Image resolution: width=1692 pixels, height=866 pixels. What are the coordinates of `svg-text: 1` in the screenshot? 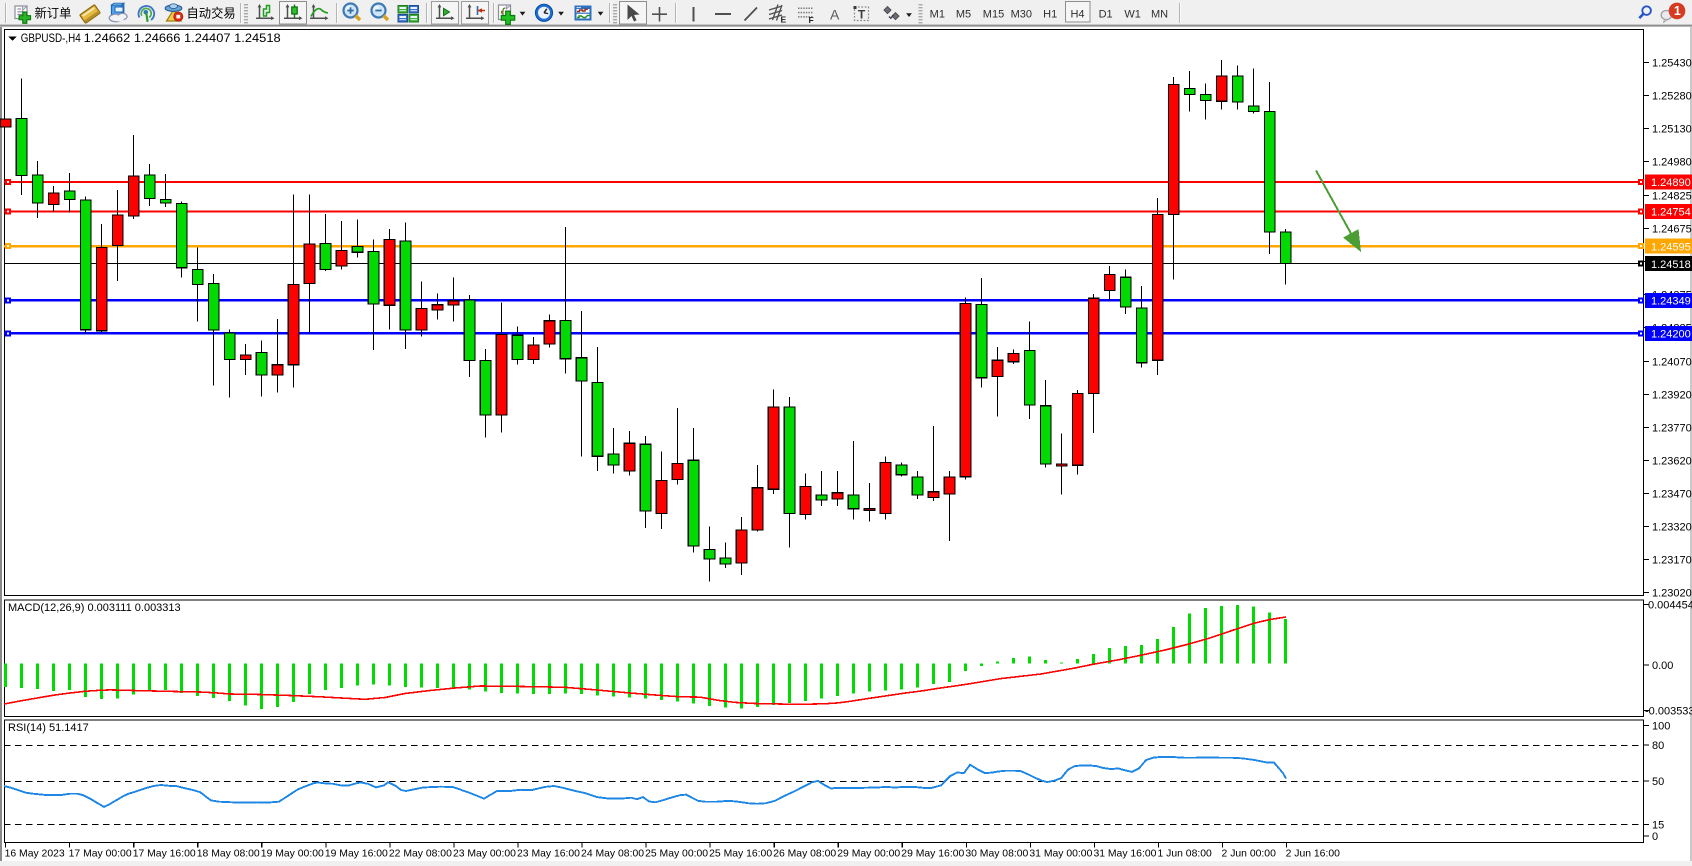 It's located at (1677, 11).